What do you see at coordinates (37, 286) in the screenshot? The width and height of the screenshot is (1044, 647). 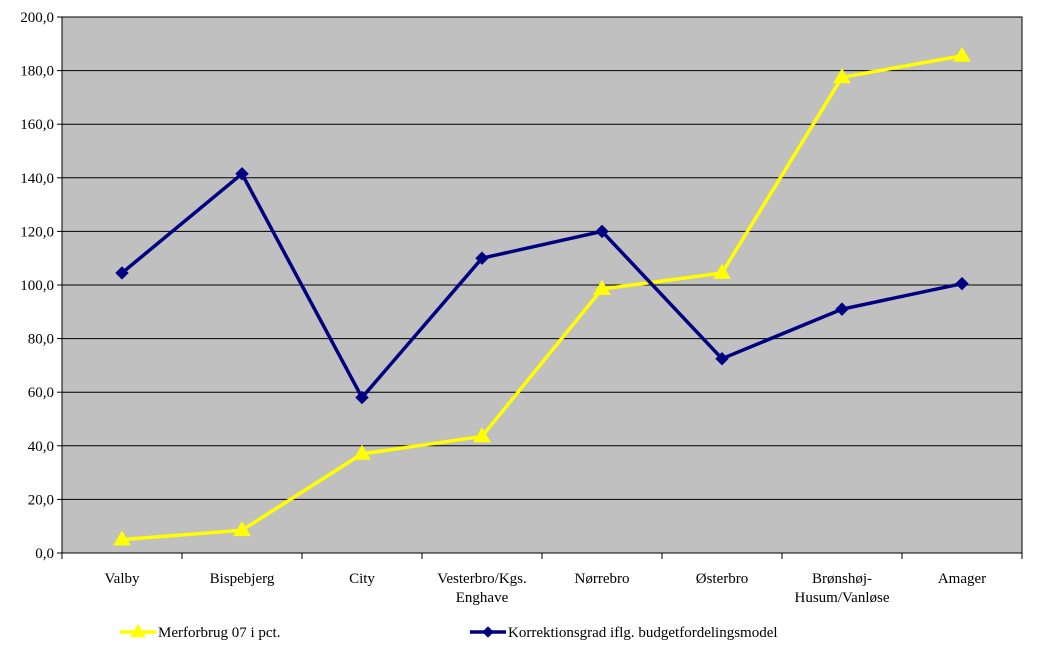 I see `y-tick-label: 100,0` at bounding box center [37, 286].